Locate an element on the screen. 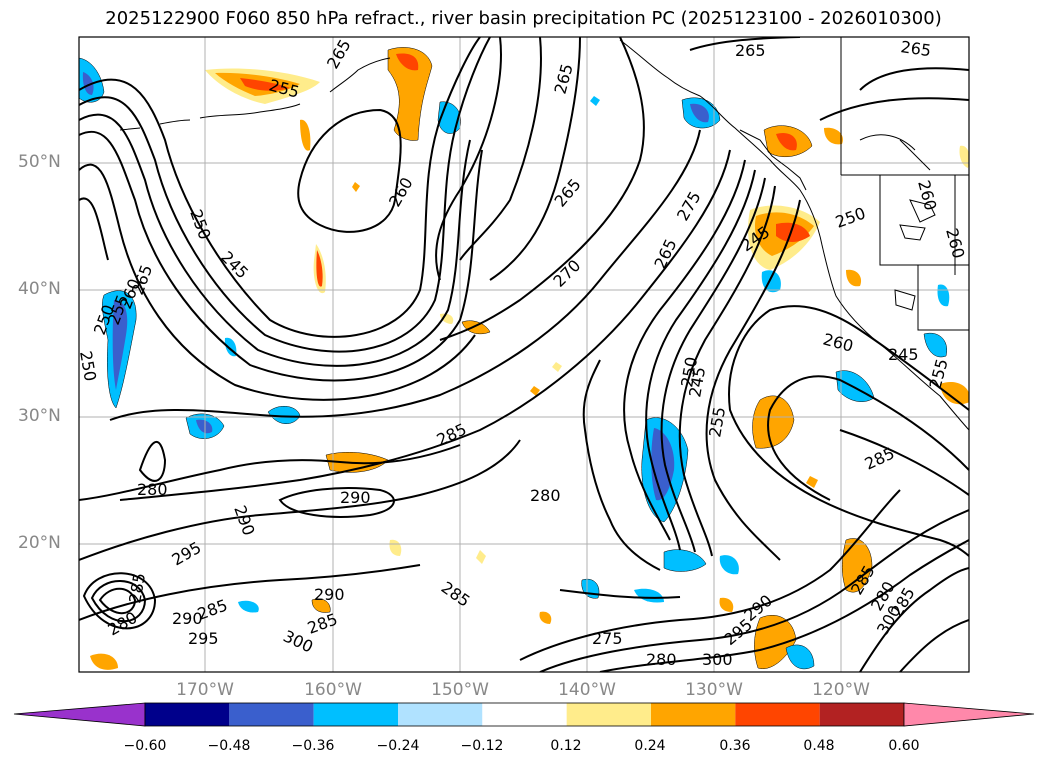 This screenshot has height=765, width=1047. colorbar-extend-high is located at coordinates (969, 714).